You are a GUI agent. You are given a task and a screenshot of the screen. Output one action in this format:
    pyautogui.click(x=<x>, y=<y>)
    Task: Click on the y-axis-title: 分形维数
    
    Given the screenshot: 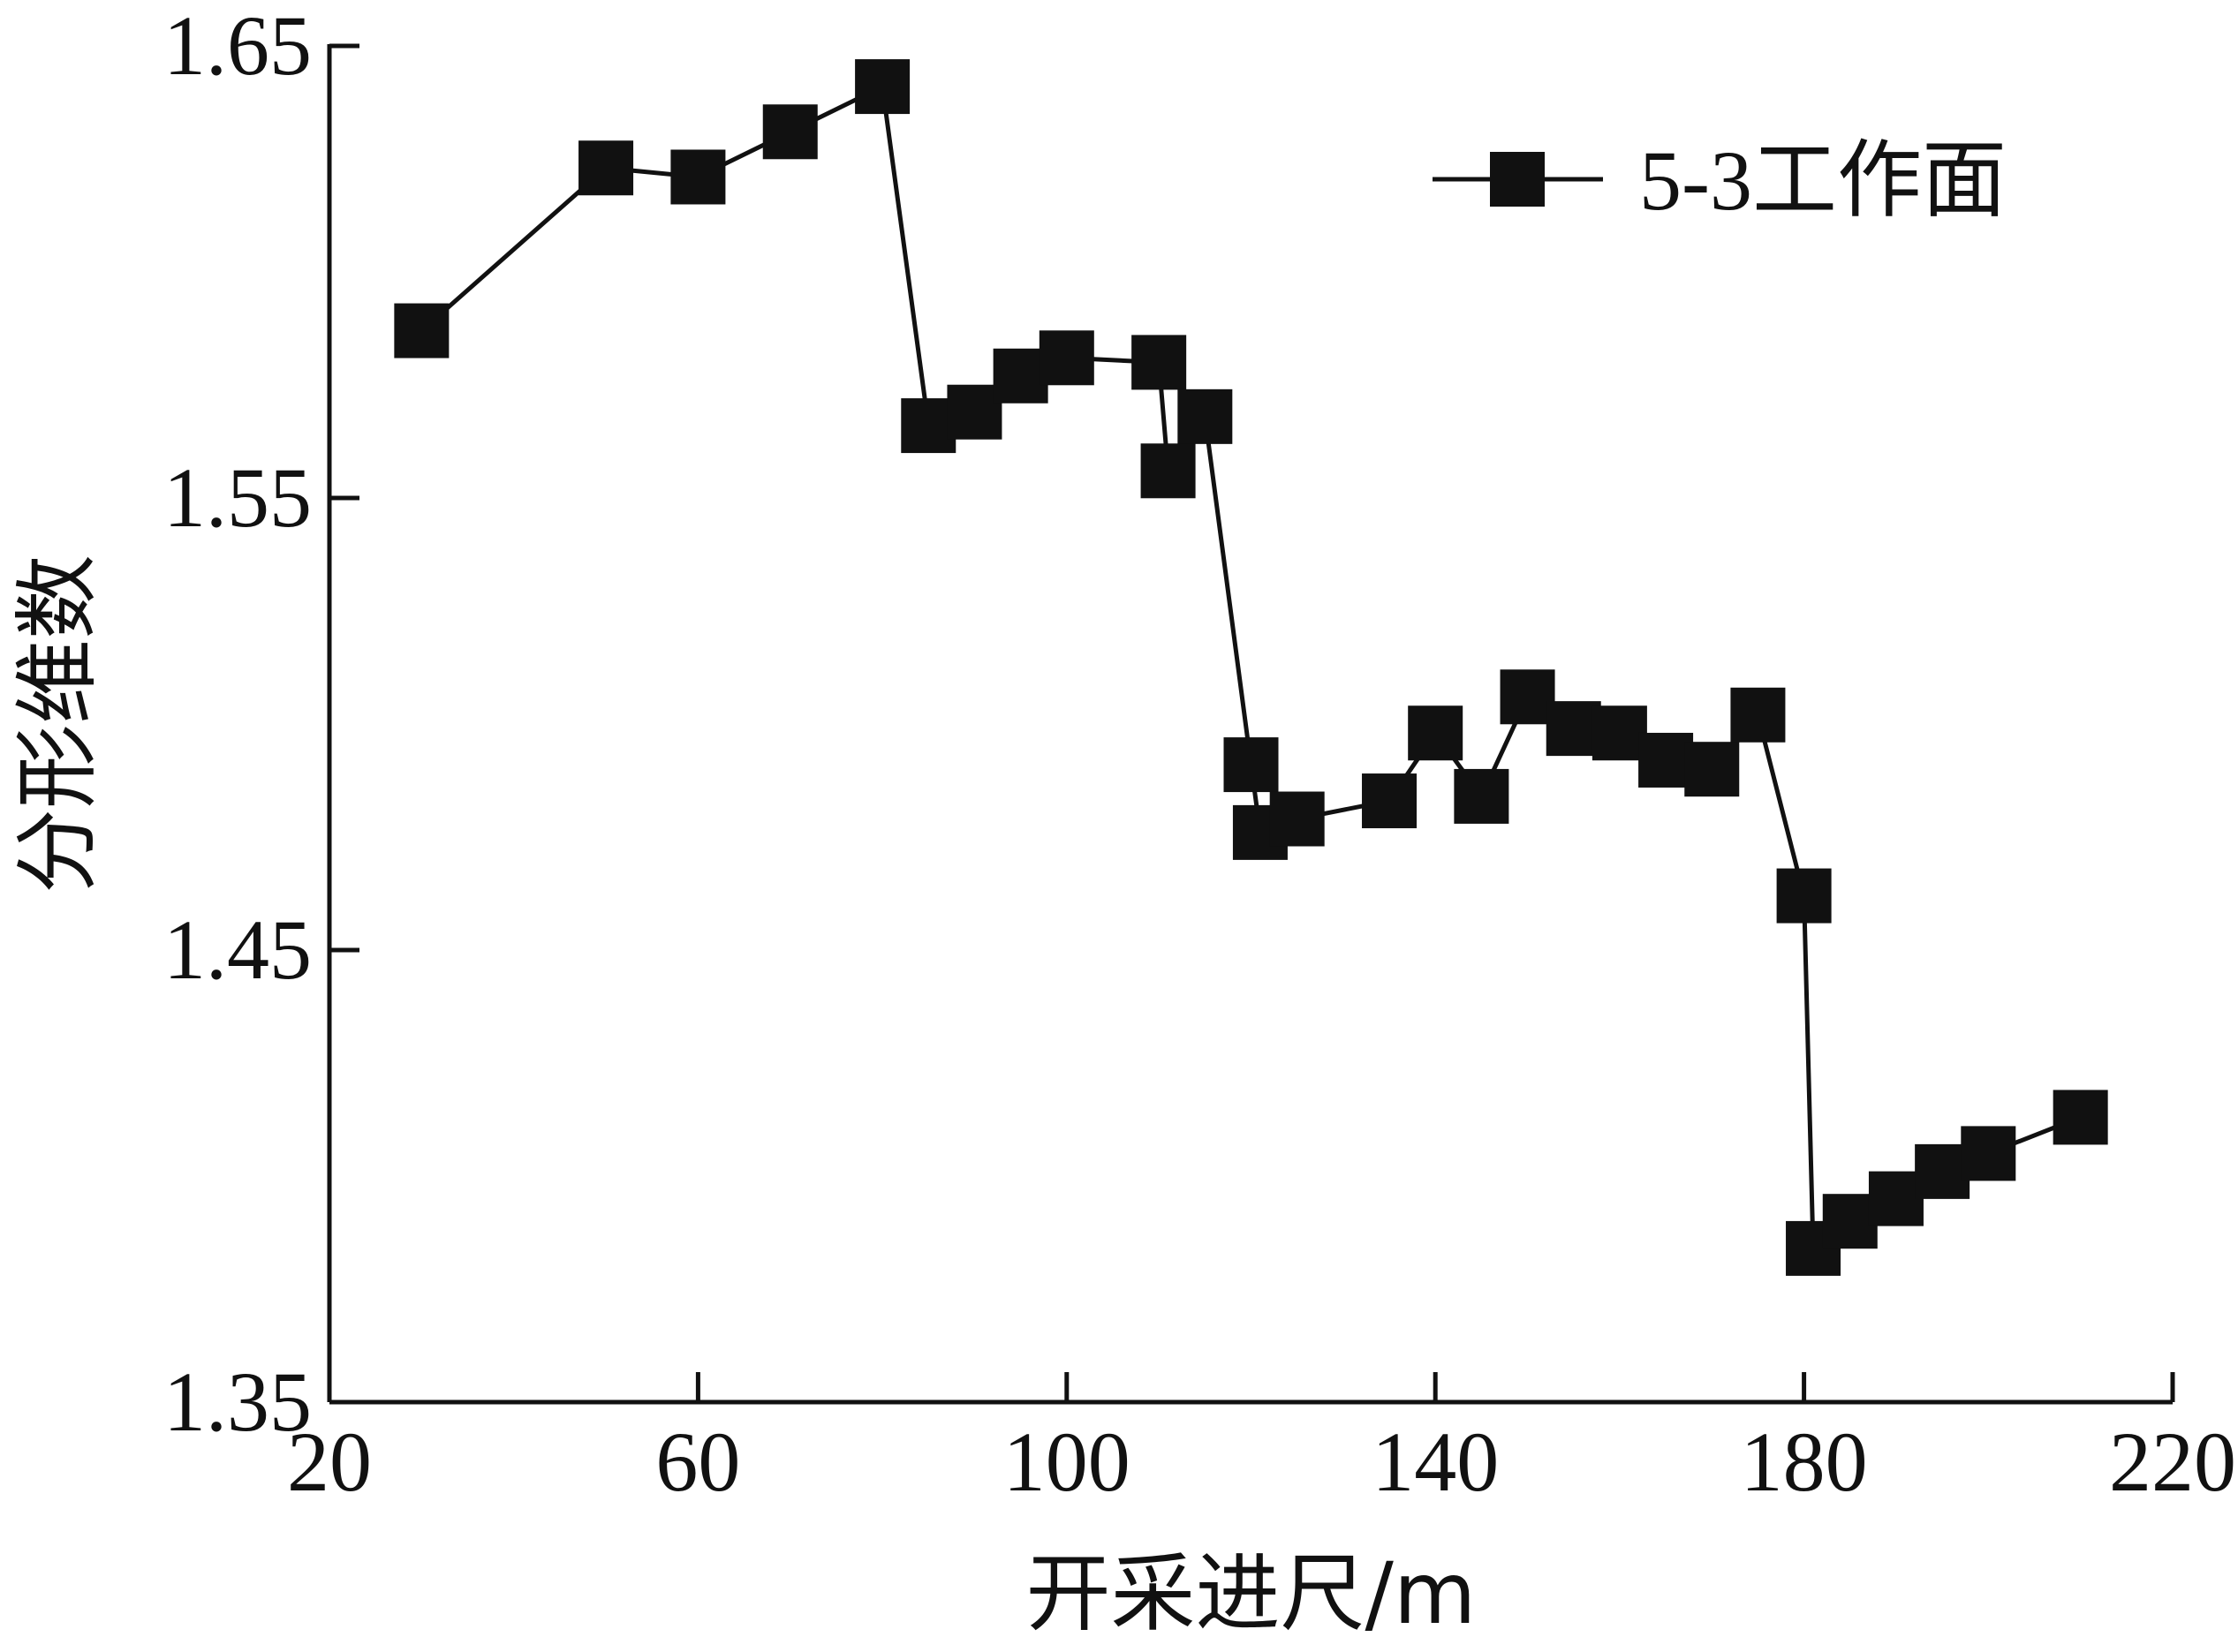 What is the action you would take?
    pyautogui.click(x=57, y=724)
    